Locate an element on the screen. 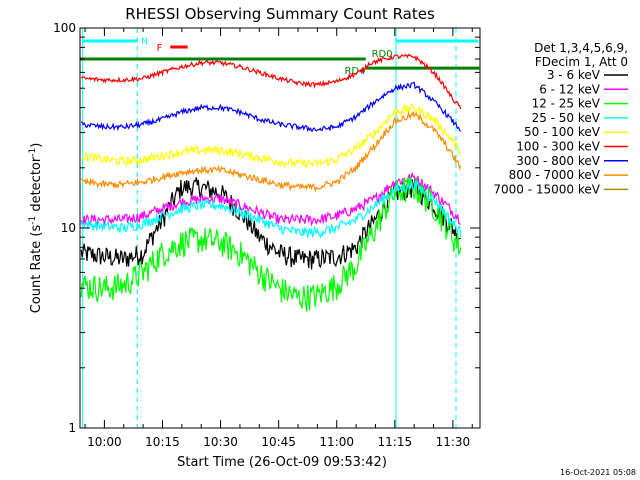 This screenshot has width=640, height=480. legend-label-8: 7000 - 15000 keV is located at coordinates (546, 189).